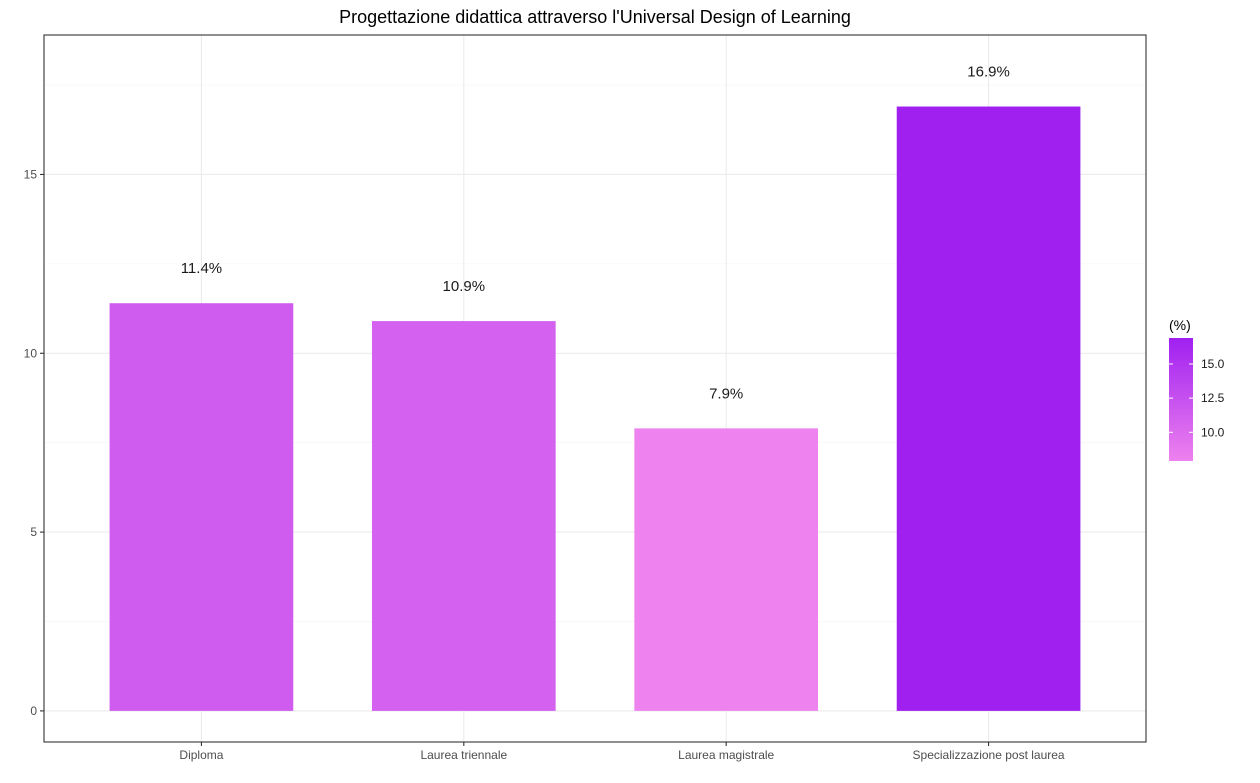  I want to click on color-legend: (%) 10.0 12.5 15.0, so click(1197, 389).